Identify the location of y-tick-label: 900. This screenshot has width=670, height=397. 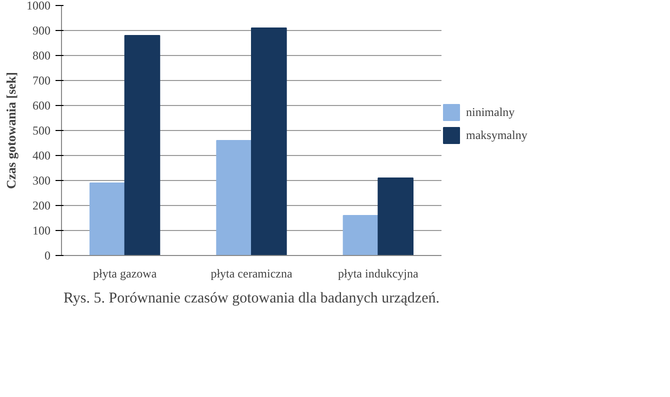
(41, 31).